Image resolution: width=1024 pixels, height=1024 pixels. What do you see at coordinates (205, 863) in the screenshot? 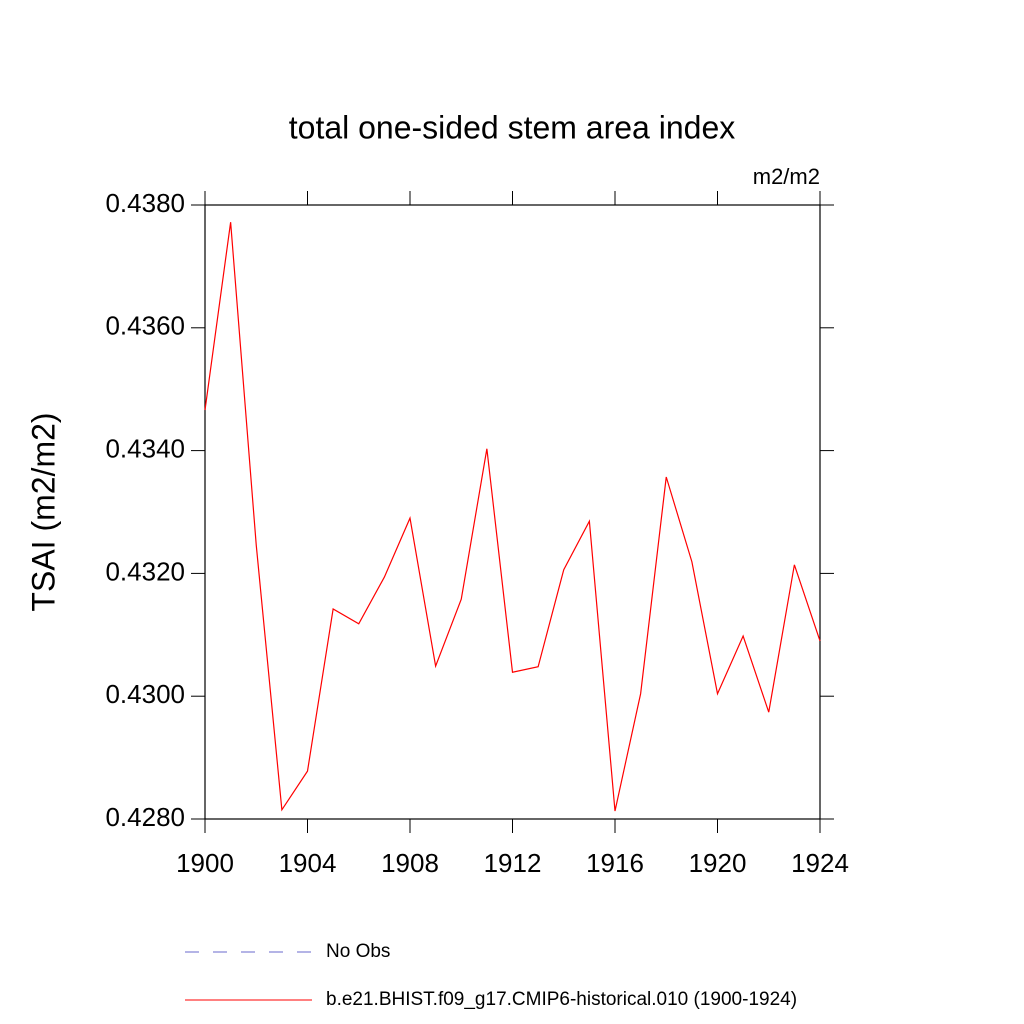
I see `x-tick-label: 1900` at bounding box center [205, 863].